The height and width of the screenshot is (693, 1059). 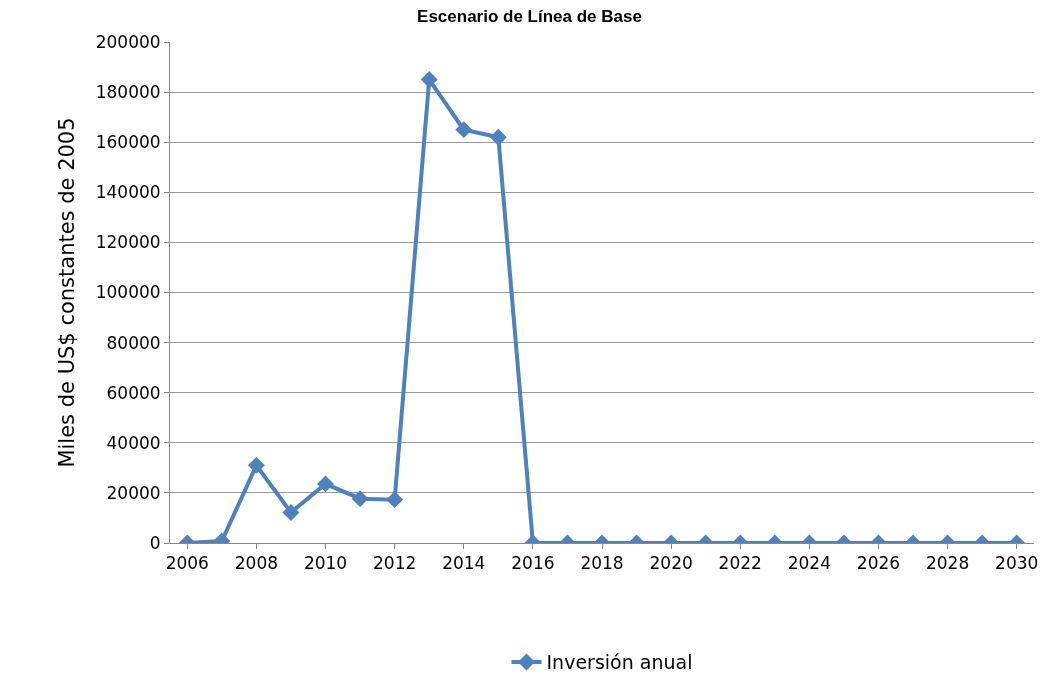 What do you see at coordinates (155, 542) in the screenshot?
I see `y-tick-label: 0` at bounding box center [155, 542].